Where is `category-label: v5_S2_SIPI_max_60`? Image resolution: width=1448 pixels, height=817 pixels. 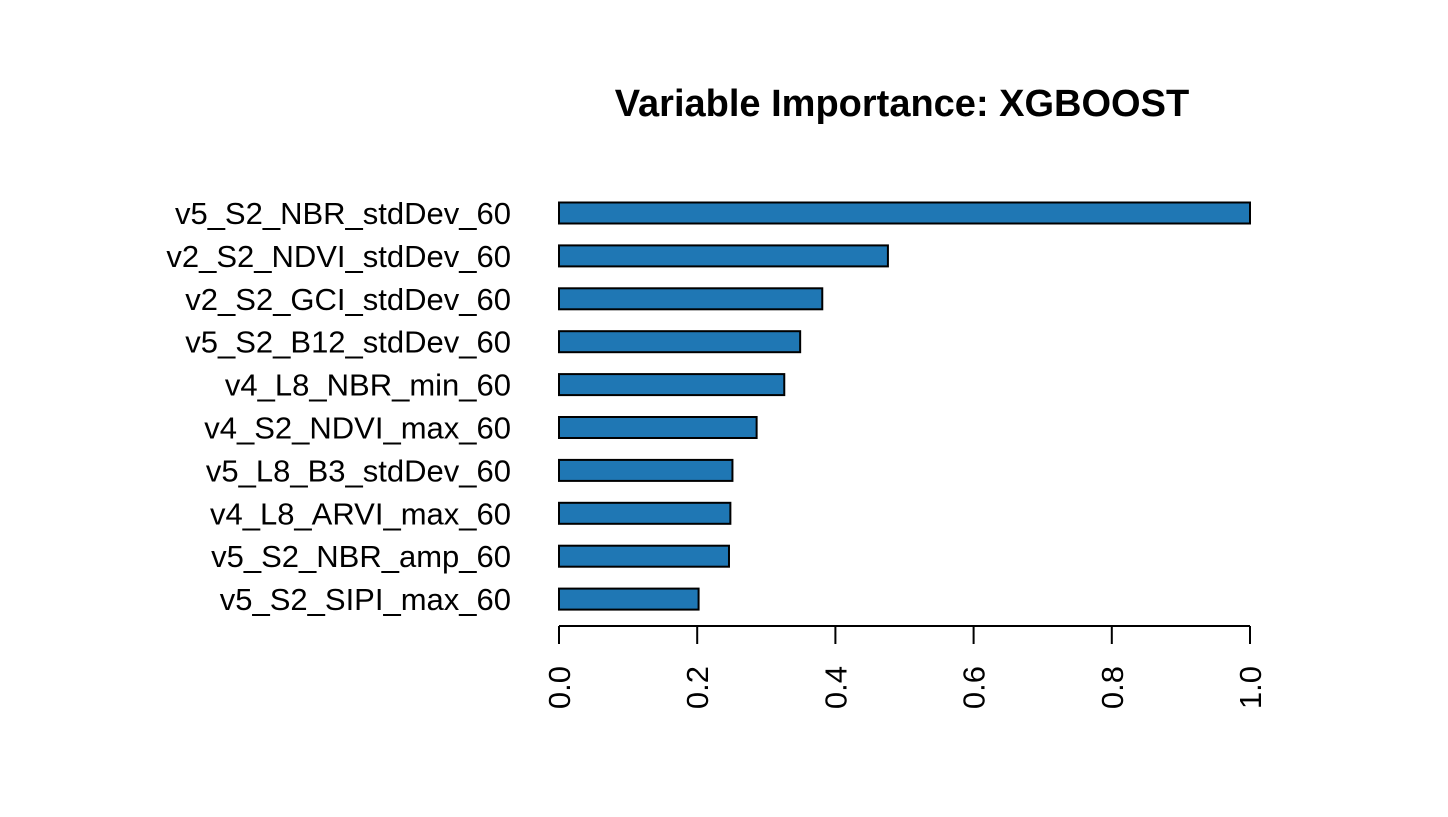
category-label: v5_S2_SIPI_max_60 is located at coordinates (365, 599).